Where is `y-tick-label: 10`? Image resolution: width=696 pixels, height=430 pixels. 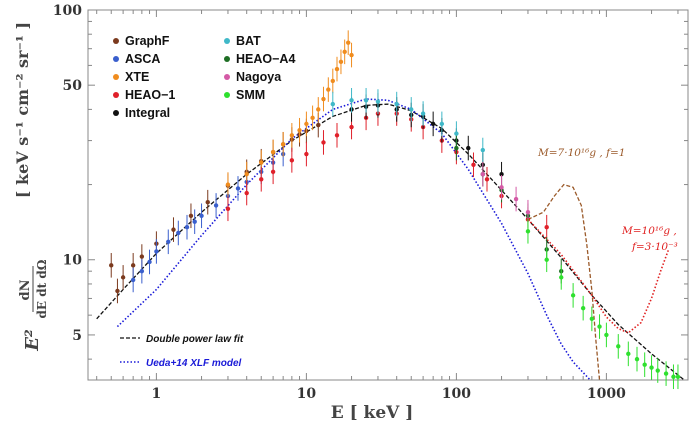
y-tick-label: 10 is located at coordinates (73, 261).